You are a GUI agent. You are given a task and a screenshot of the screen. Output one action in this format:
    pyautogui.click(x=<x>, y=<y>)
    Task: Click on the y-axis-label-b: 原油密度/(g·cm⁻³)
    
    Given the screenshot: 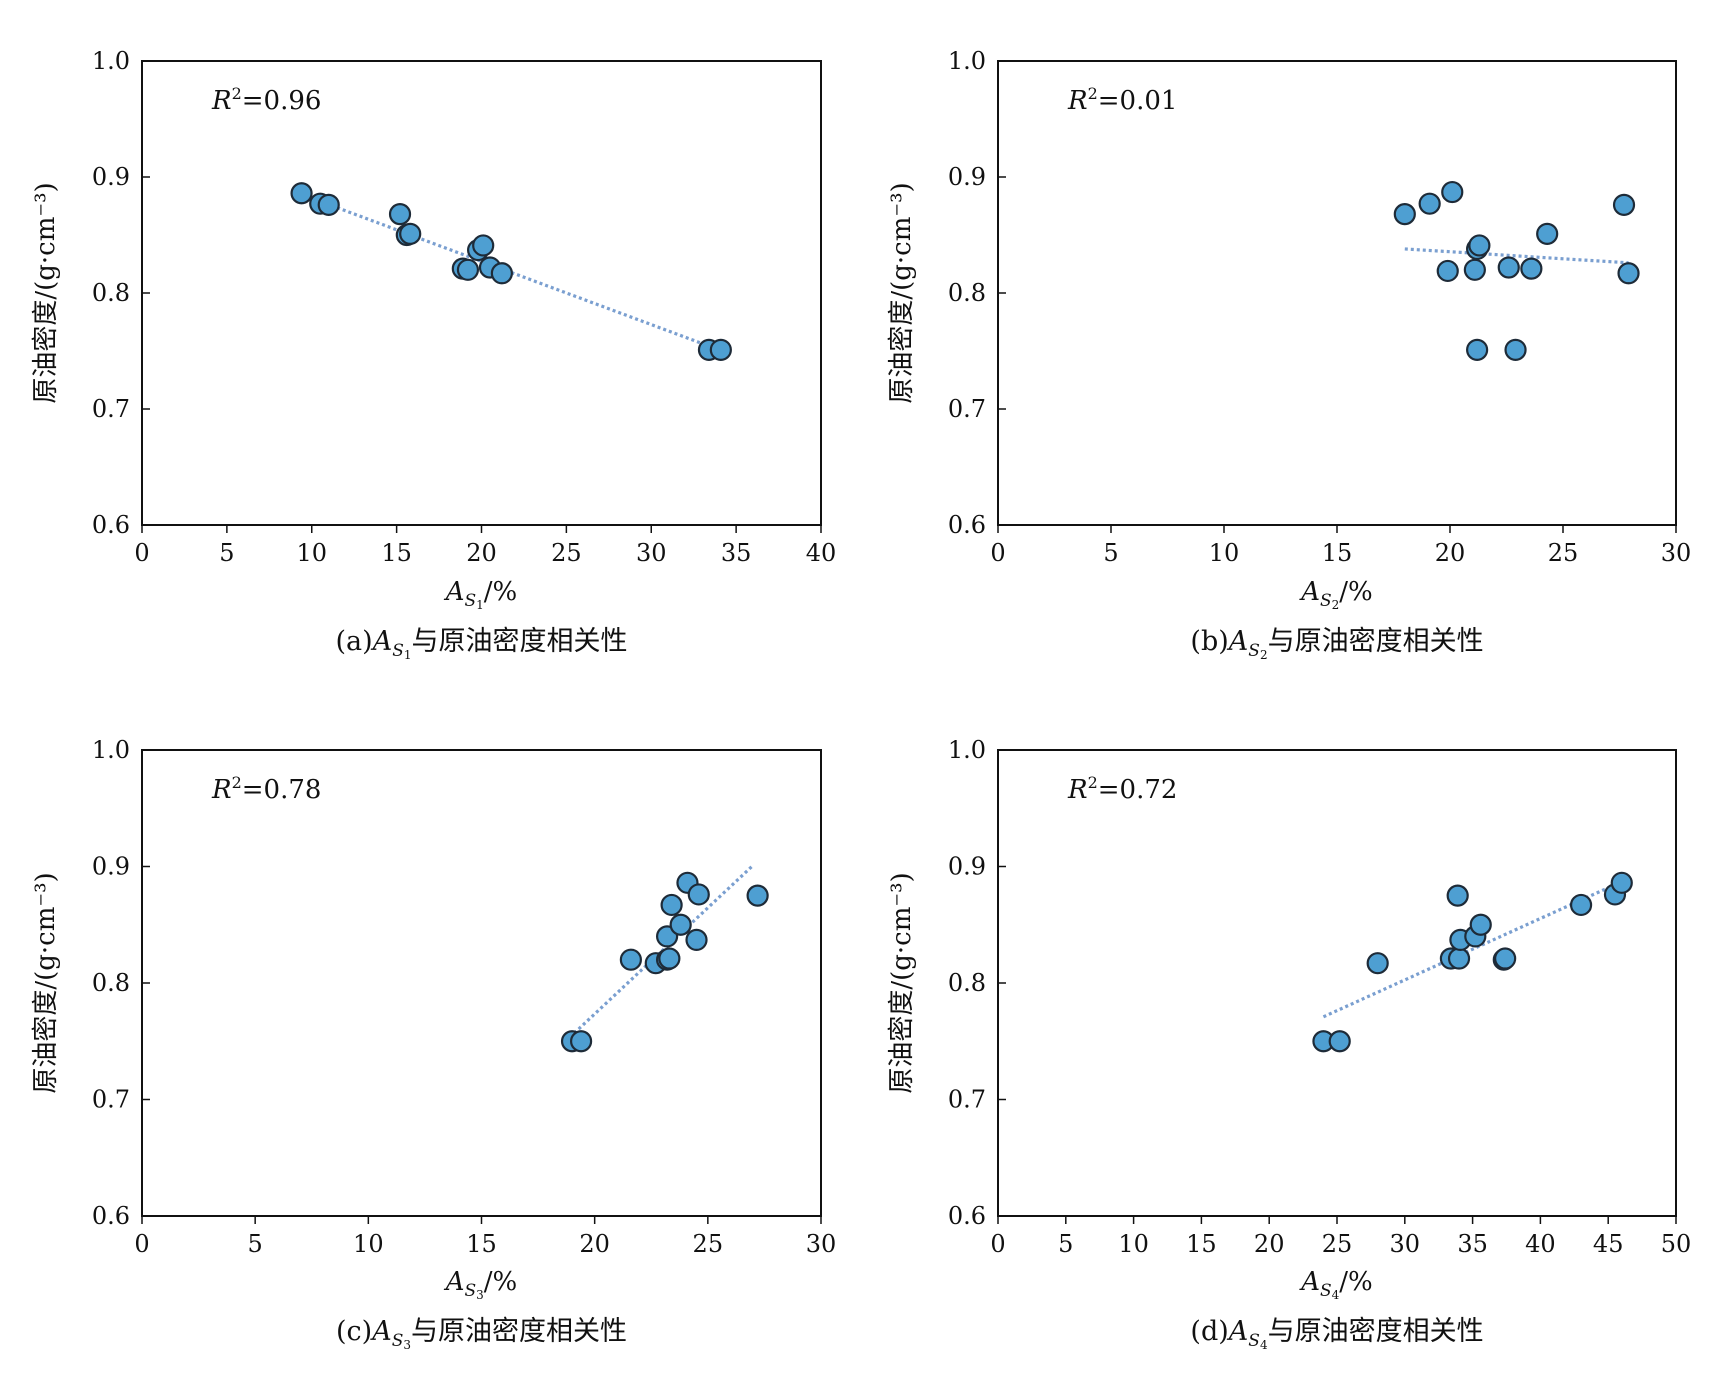 What is the action you would take?
    pyautogui.click(x=902, y=292)
    